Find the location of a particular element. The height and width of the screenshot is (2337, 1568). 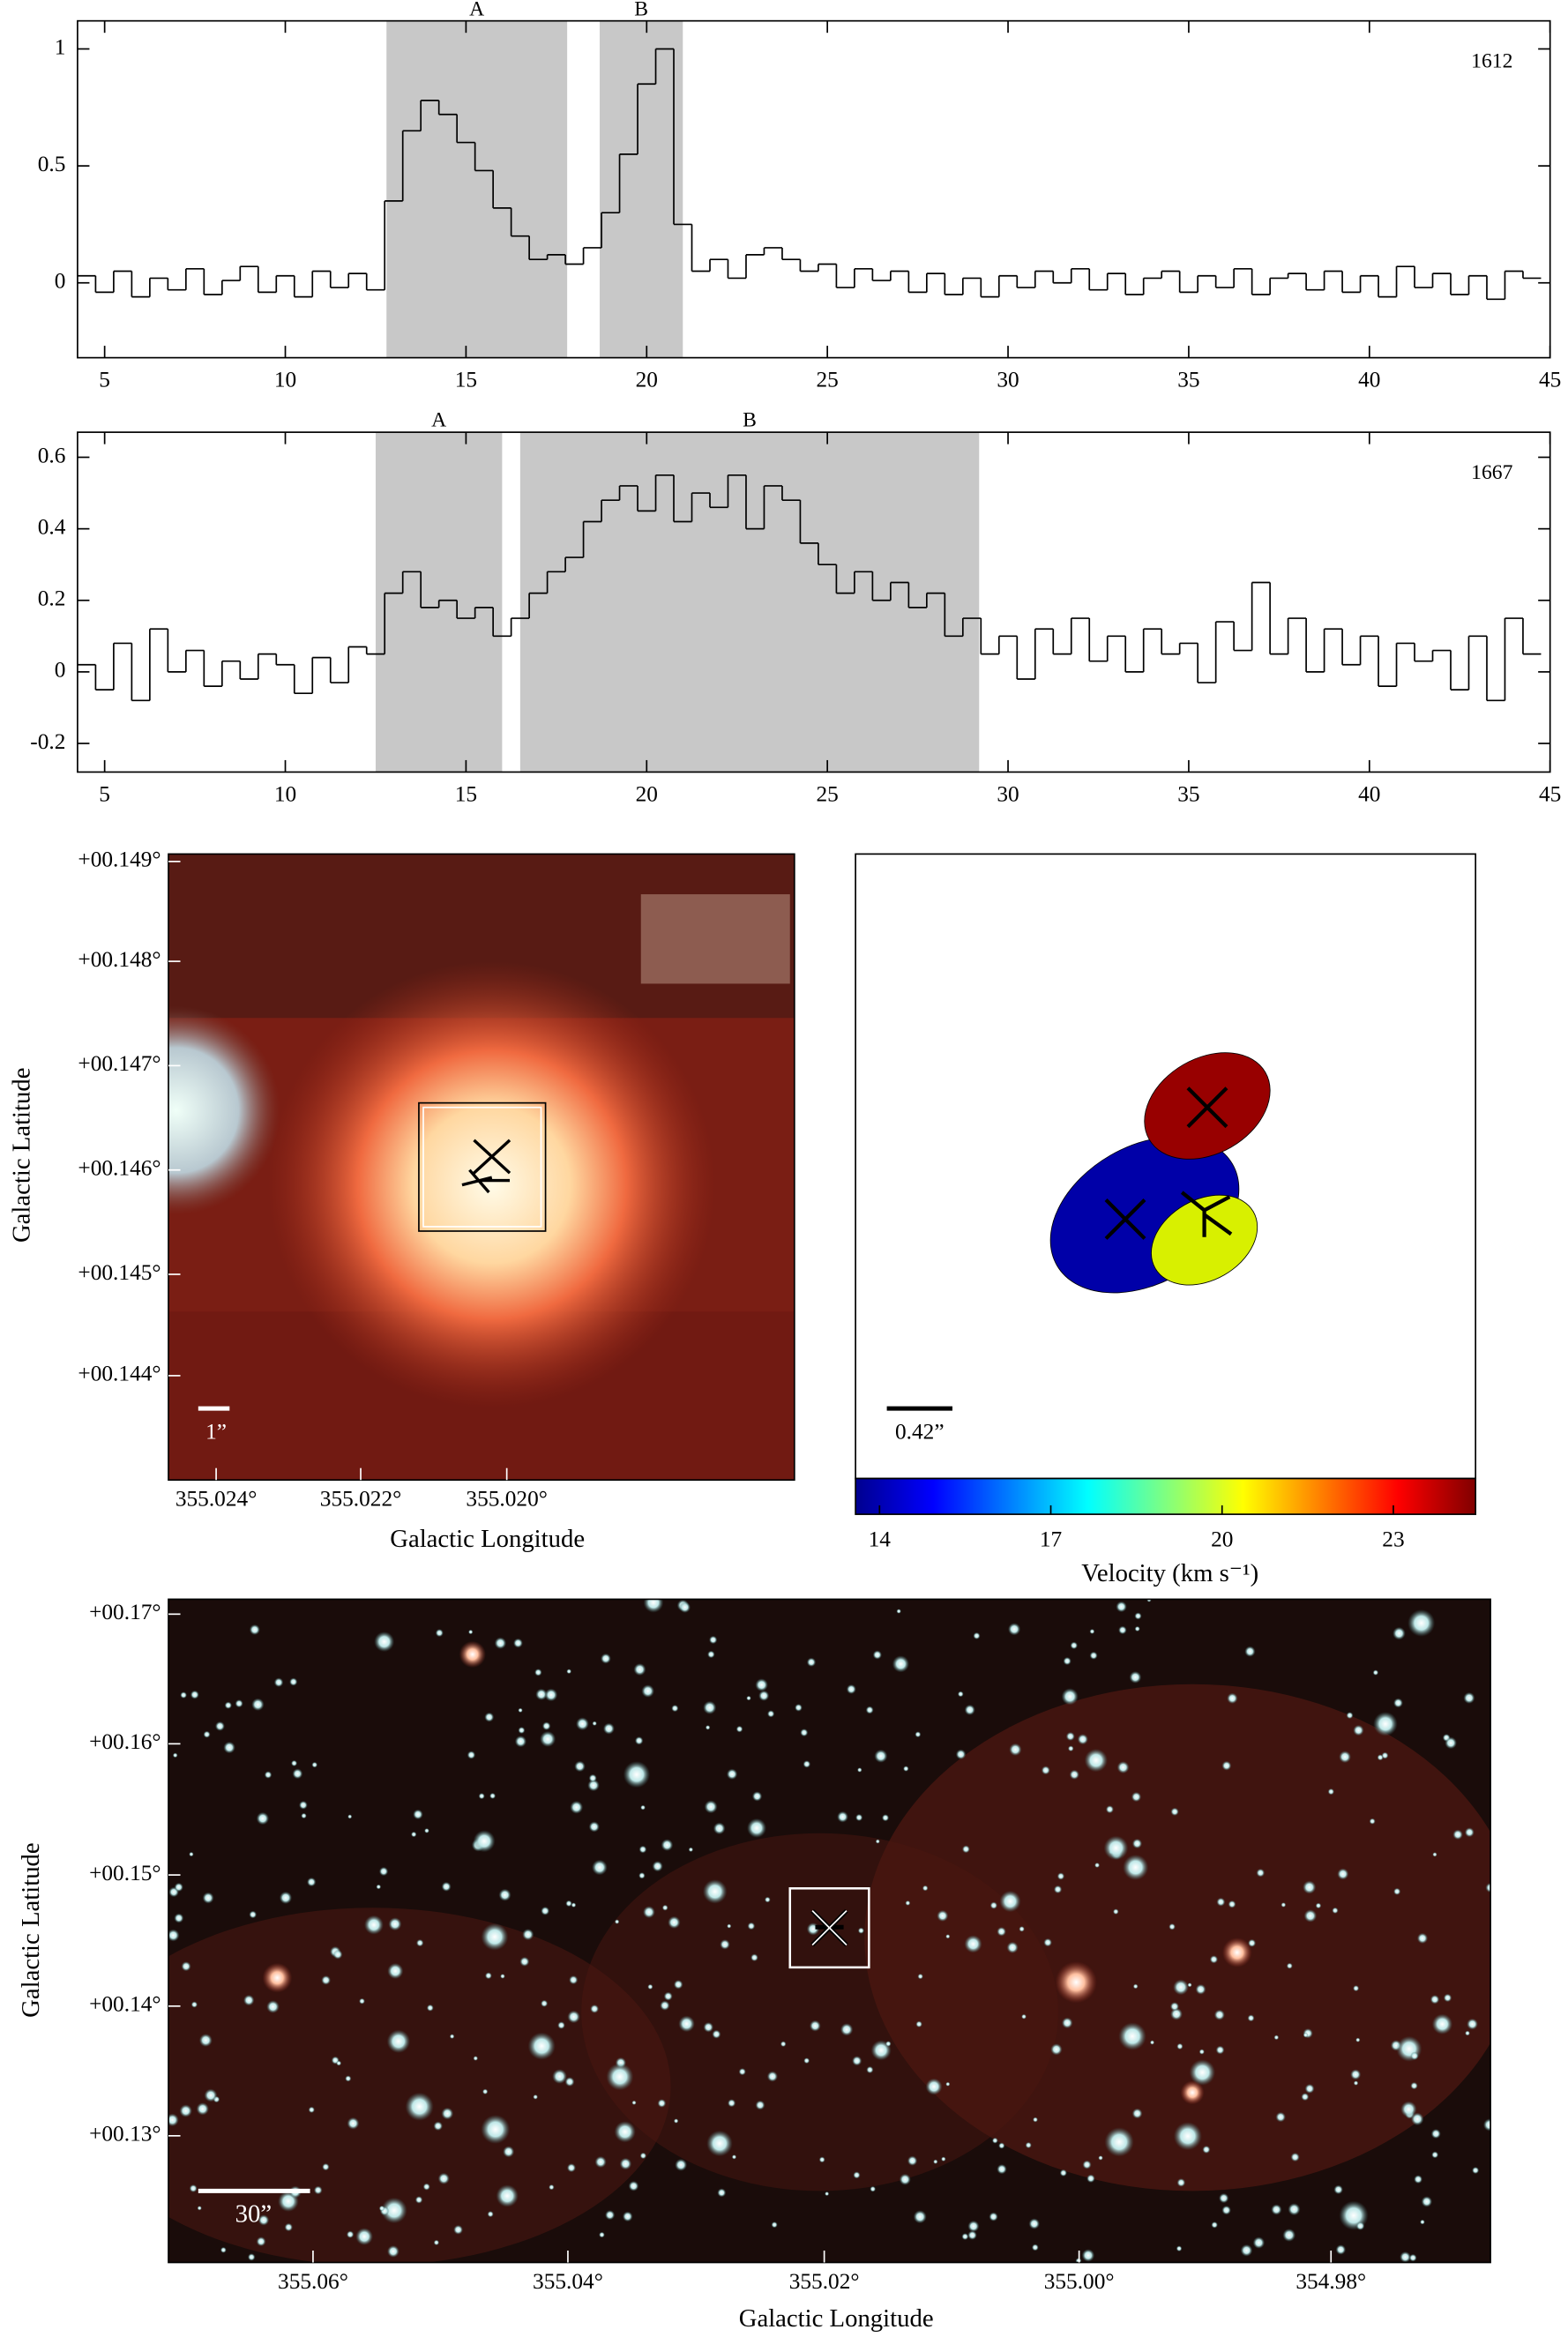

maser-markers is located at coordinates (486, 1166).